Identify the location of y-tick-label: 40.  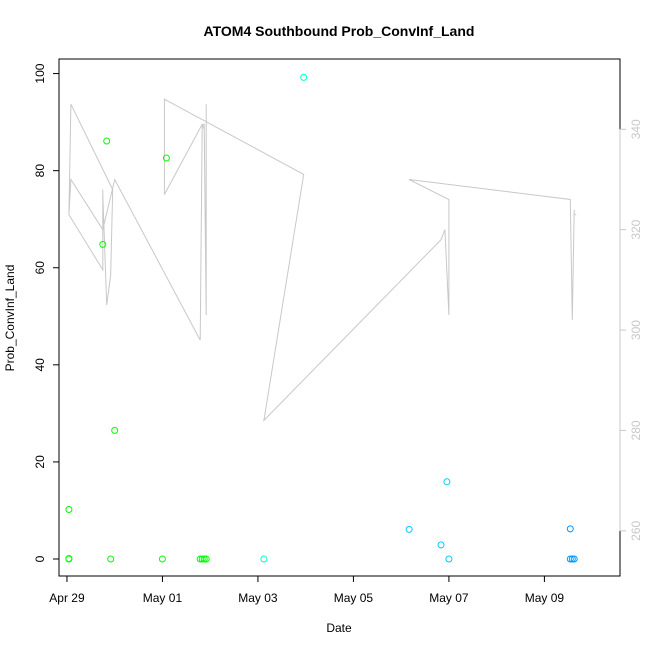
(40, 365).